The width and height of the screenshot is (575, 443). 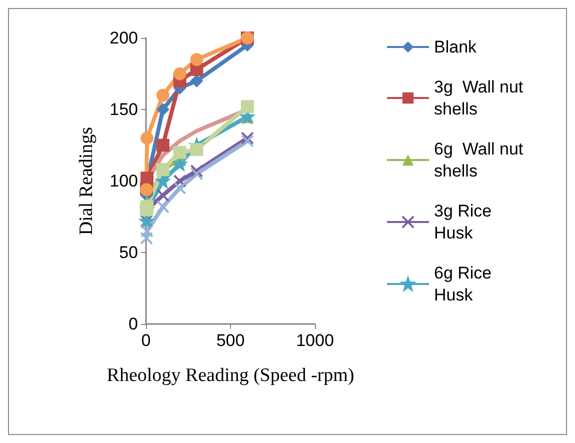 I want to click on y-tick-label: 50, so click(x=128, y=252).